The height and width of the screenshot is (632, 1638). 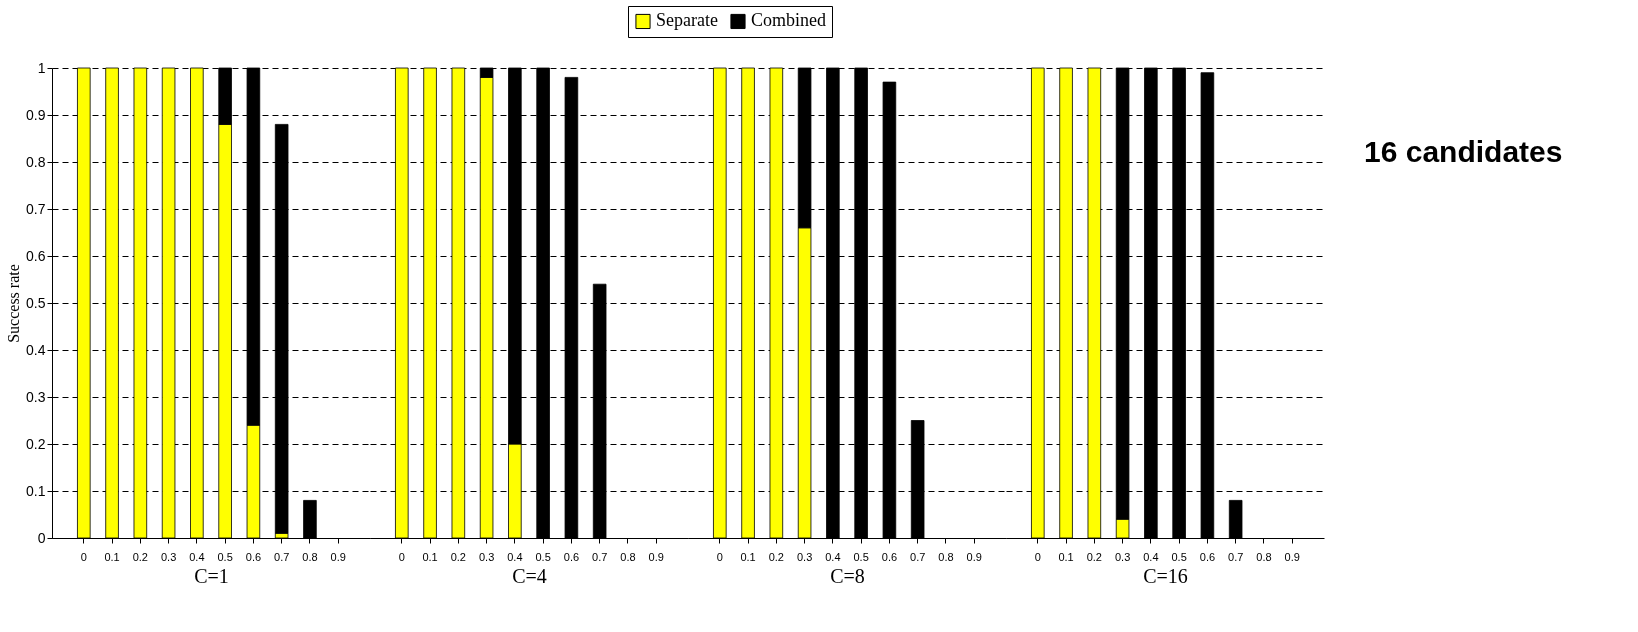 I want to click on legend-label: Separate, so click(x=687, y=20).